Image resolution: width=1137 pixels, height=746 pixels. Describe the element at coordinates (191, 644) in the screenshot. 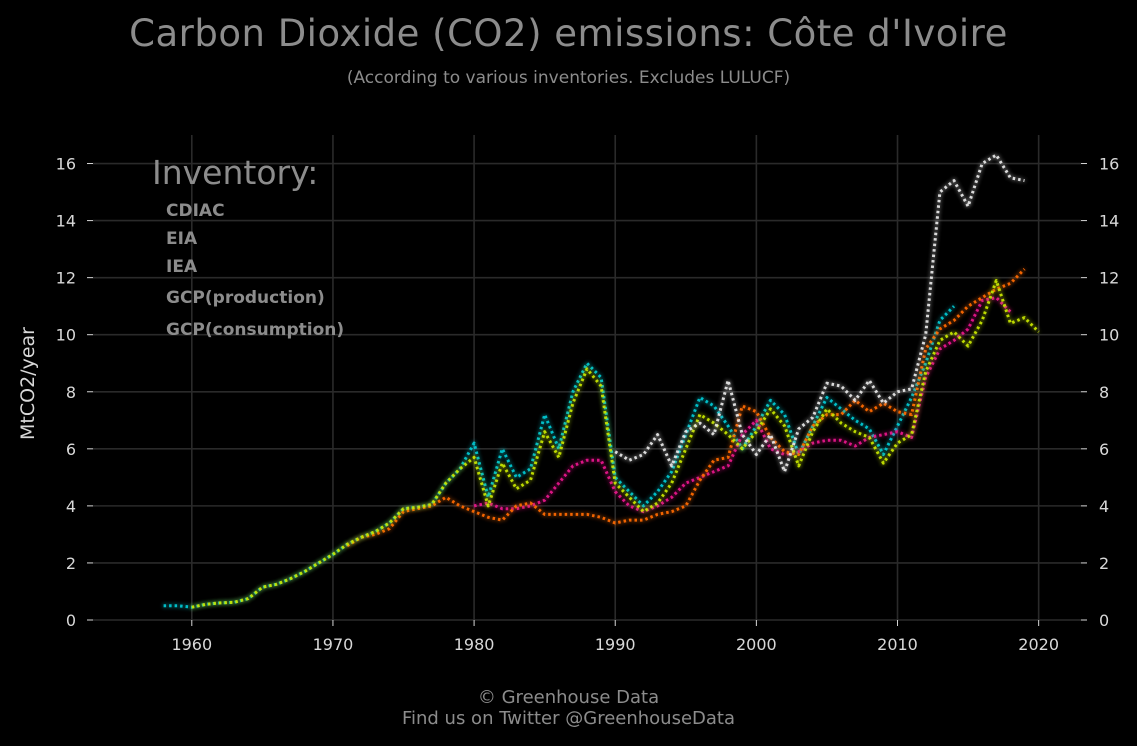

I see `x-tick-label: 1960` at that location.